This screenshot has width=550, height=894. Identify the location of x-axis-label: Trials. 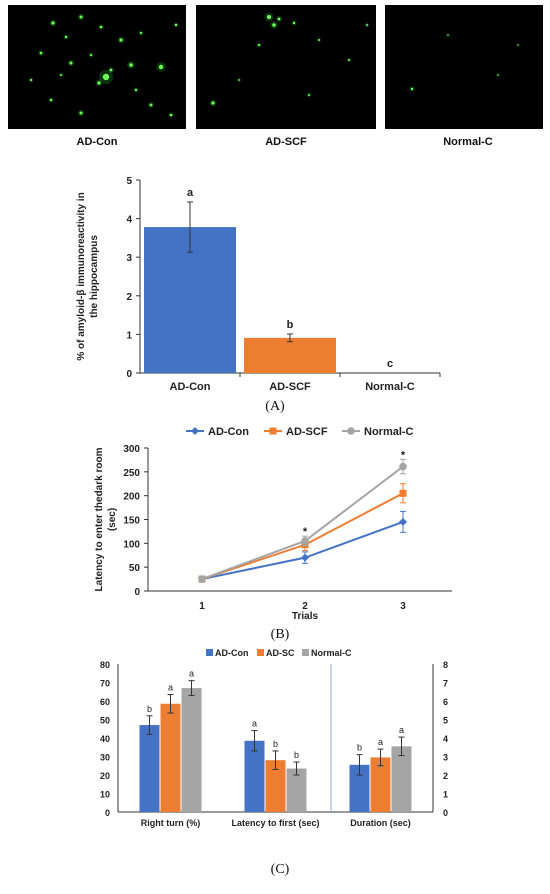
(305, 615).